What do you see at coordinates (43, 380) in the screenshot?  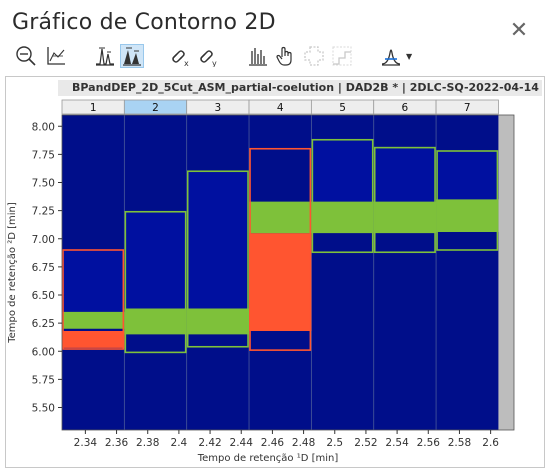 I see `y-tick-label: 5.75` at bounding box center [43, 380].